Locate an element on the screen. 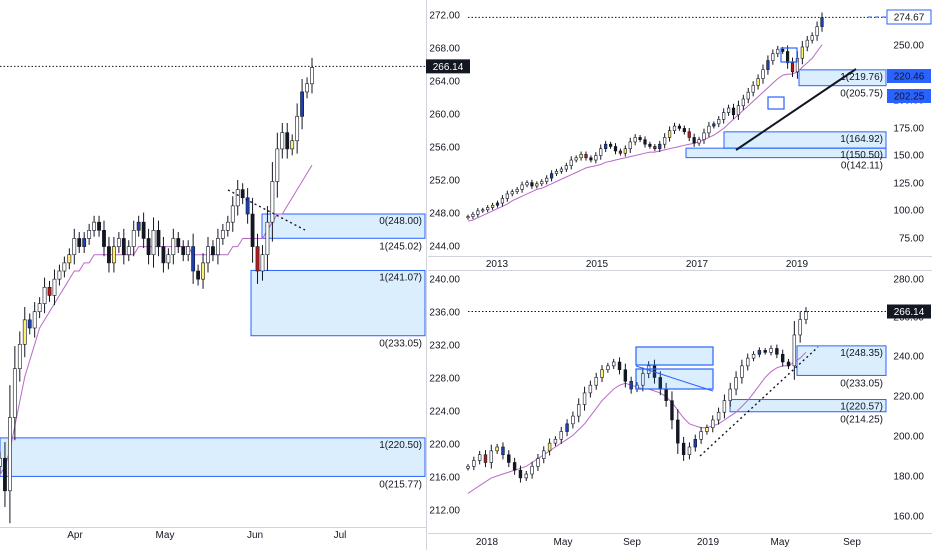  y-tick-label: 216.00 is located at coordinates (444, 478).